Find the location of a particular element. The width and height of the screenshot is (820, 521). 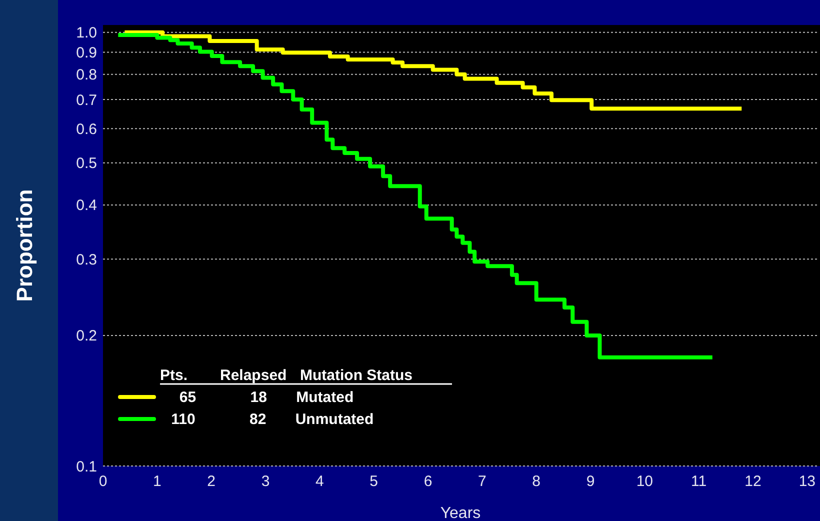

y-tick-label: 0.7 is located at coordinates (86, 100).